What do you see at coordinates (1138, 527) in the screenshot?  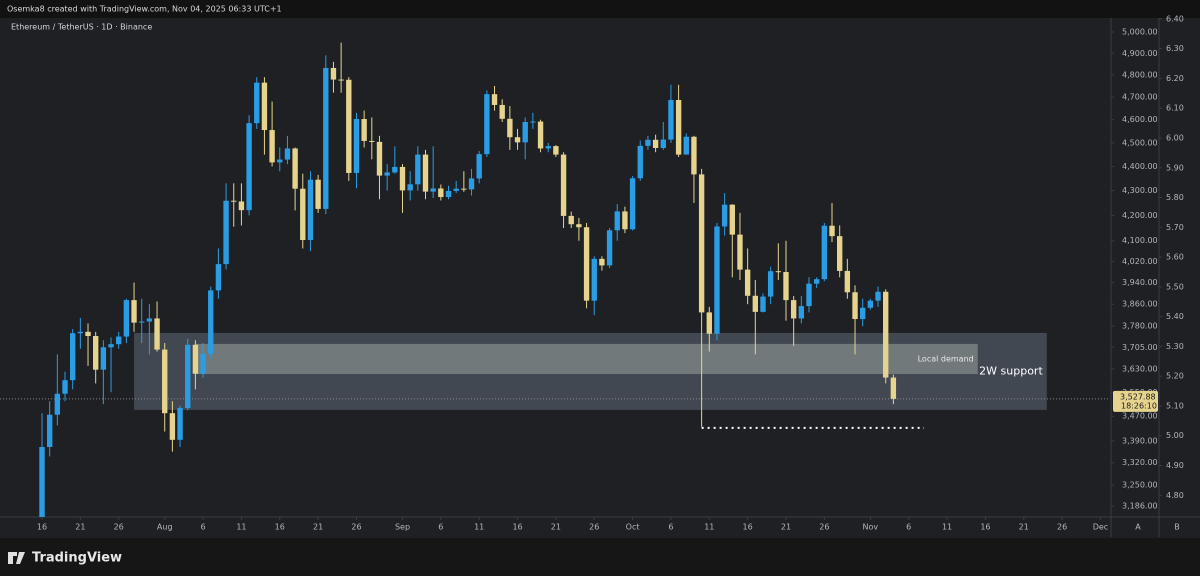 I see `axis-button: A` at bounding box center [1138, 527].